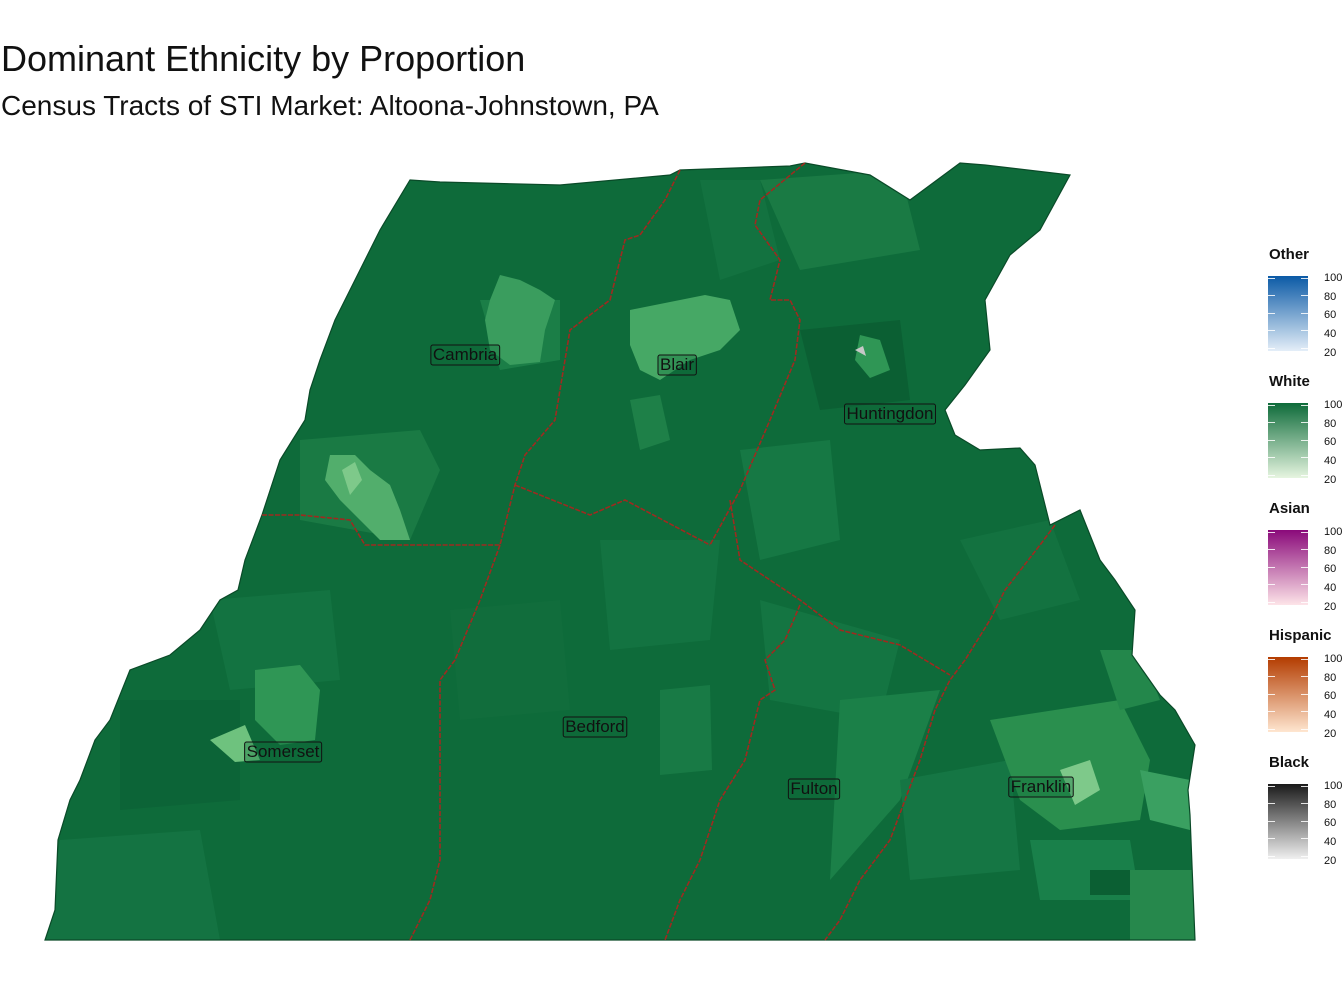 The width and height of the screenshot is (1344, 1008). What do you see at coordinates (455, 742) in the screenshot?
I see `border-somerset-bedford` at bounding box center [455, 742].